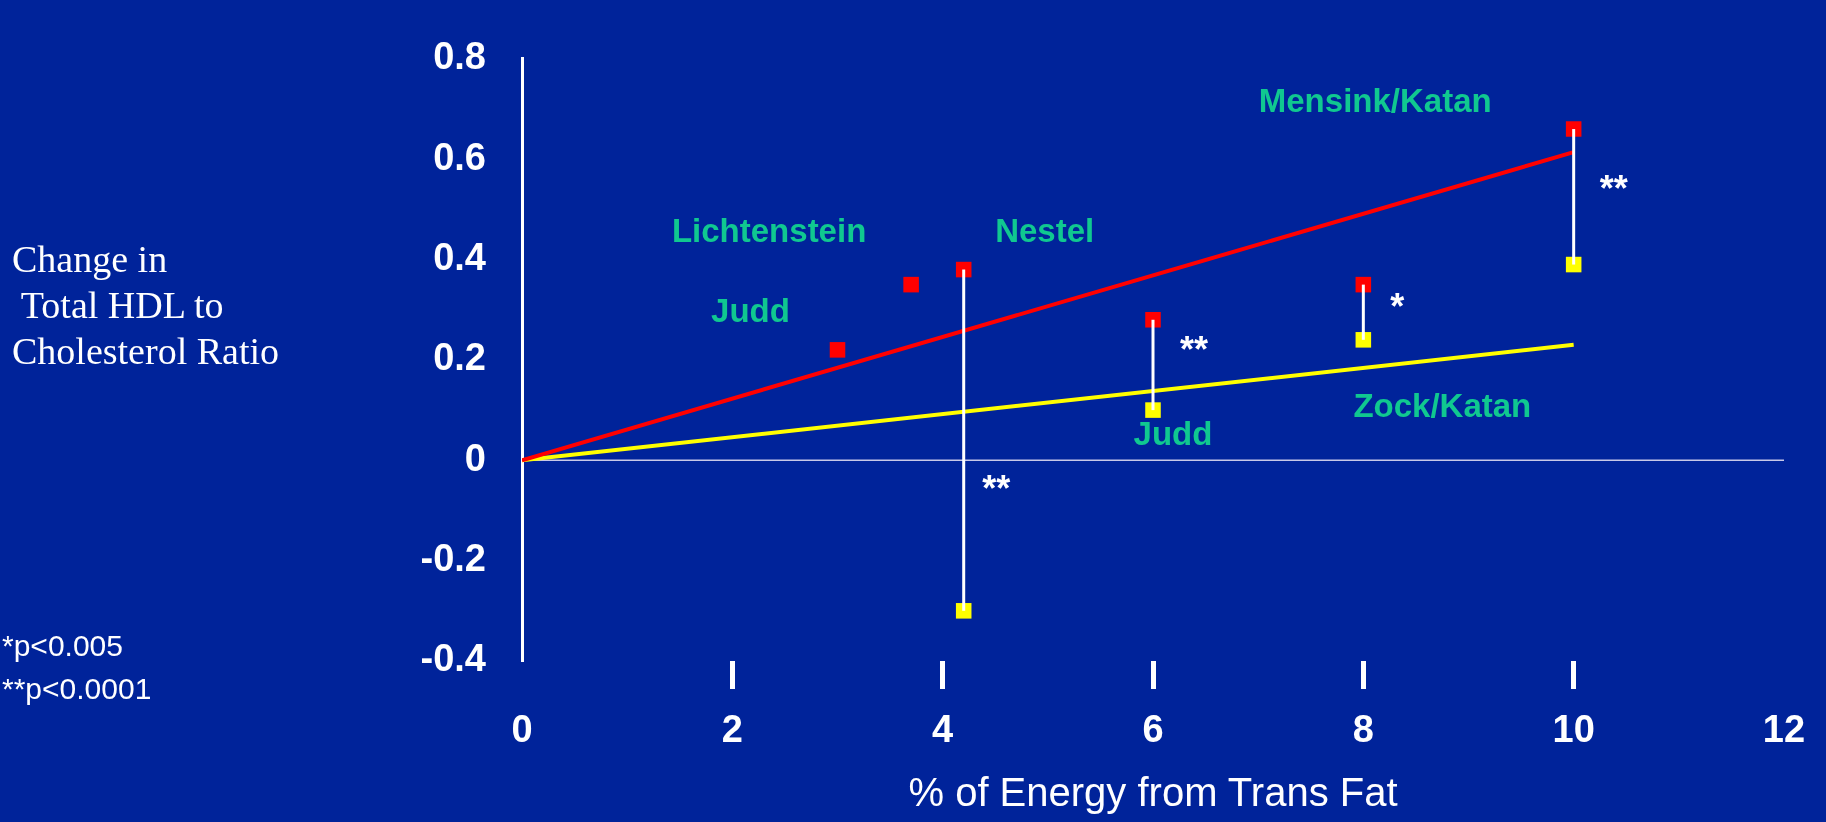  I want to click on x-tick-label: 2, so click(732, 729).